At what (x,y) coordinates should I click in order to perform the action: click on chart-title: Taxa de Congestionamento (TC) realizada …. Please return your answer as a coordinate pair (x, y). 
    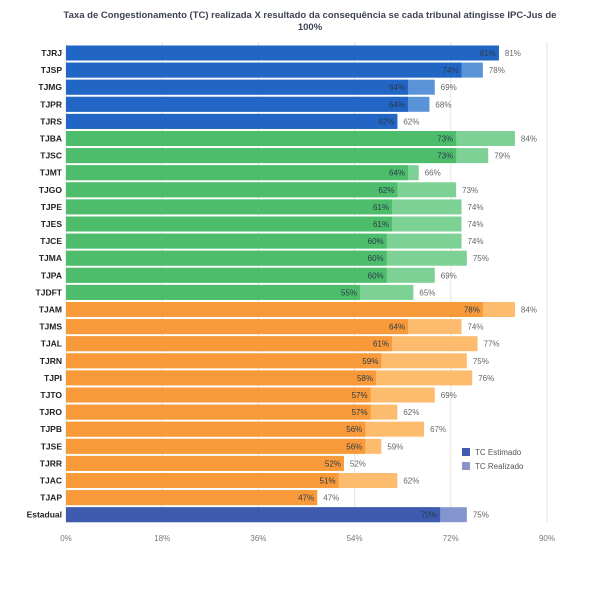
    Looking at the image, I should click on (310, 21).